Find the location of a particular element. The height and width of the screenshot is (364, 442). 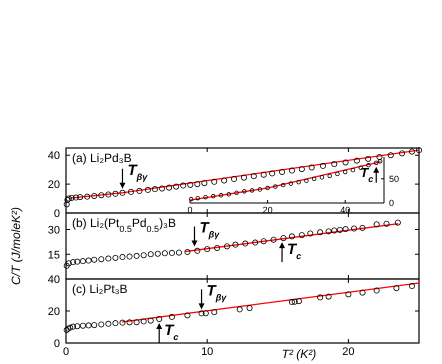

y-tick-label: 15 is located at coordinates (54, 255).